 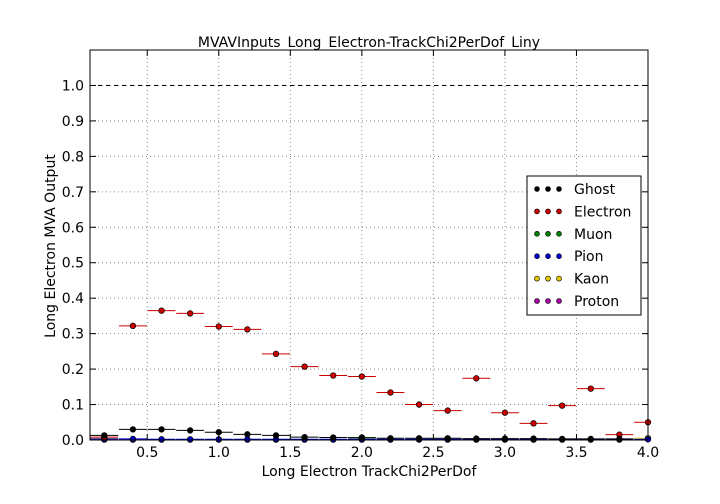 What do you see at coordinates (73, 441) in the screenshot?
I see `y-tick-label: 0.0` at bounding box center [73, 441].